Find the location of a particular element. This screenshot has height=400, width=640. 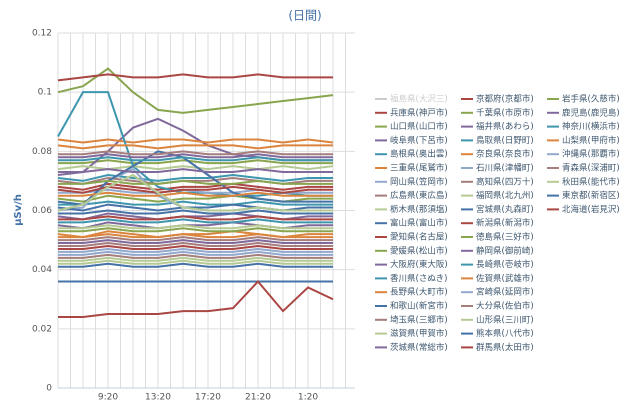

legend-label: 香川県(さぬき) is located at coordinates (418, 278).